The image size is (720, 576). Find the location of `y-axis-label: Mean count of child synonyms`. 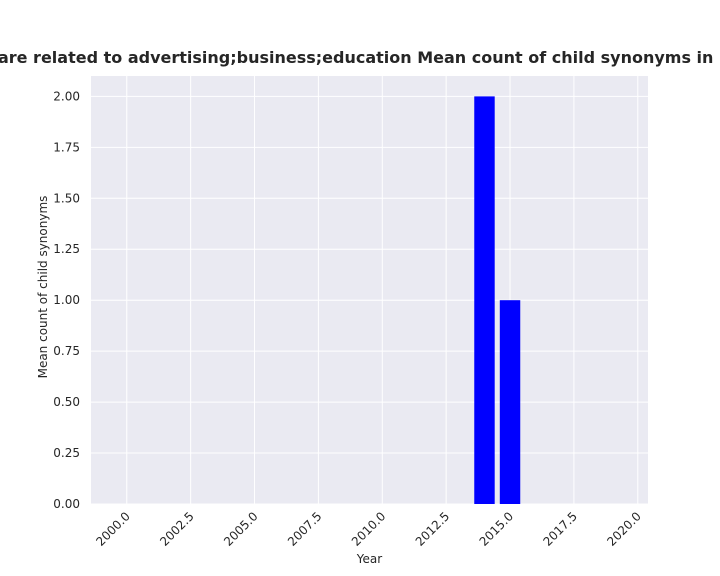

y-axis-label: Mean count of child synonyms is located at coordinates (43, 287).